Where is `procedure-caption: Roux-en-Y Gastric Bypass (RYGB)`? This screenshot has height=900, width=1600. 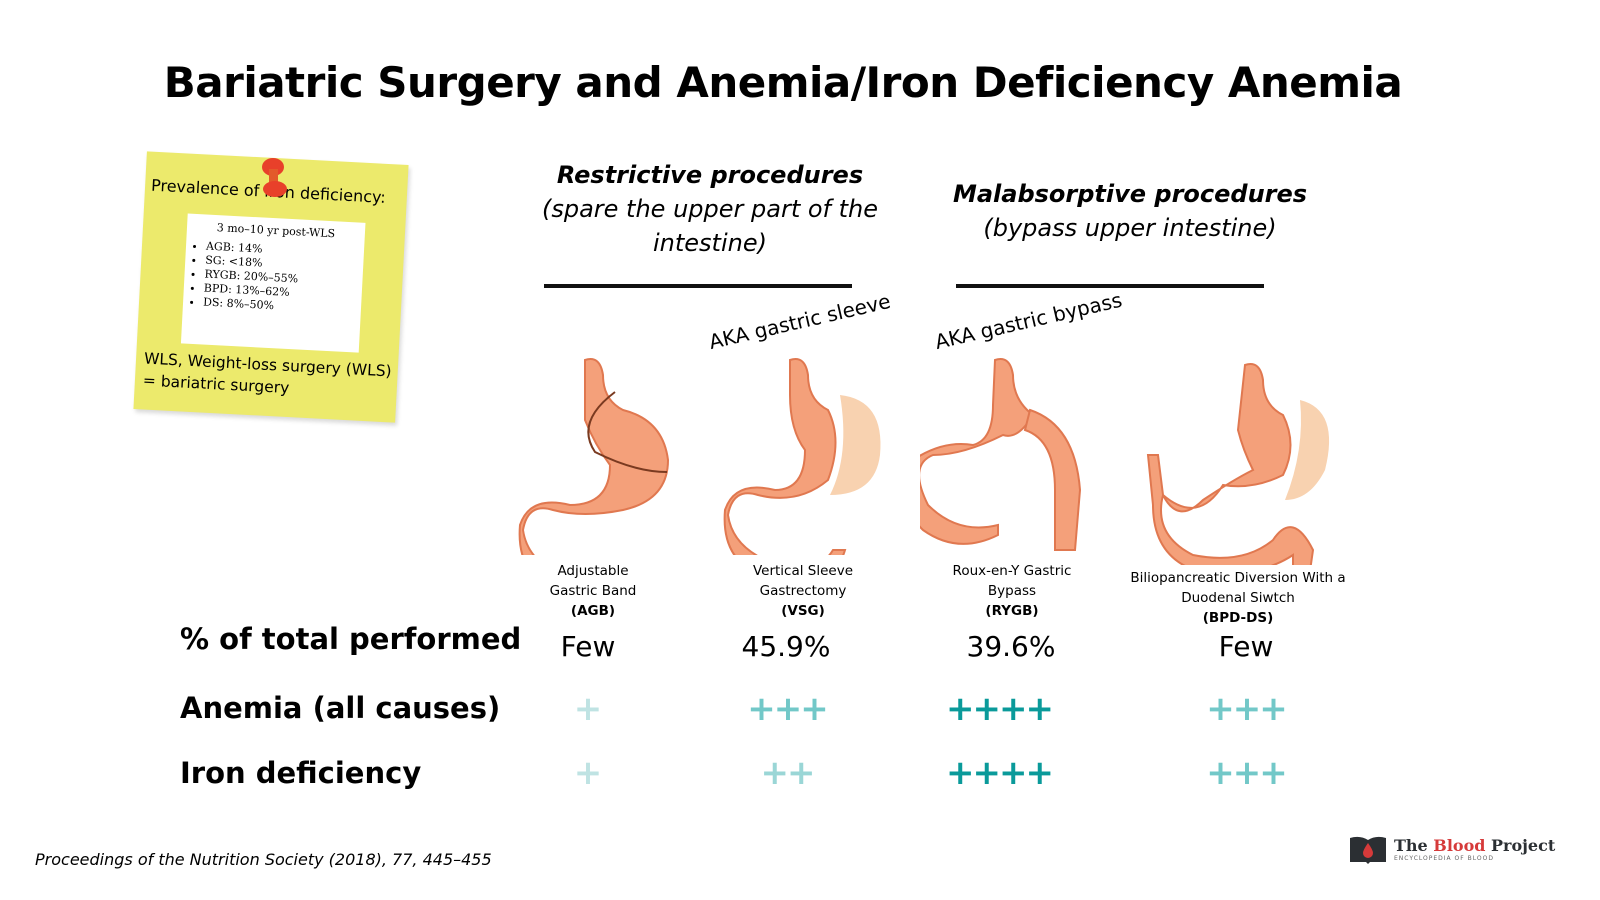
procedure-caption: Roux-en-Y Gastric Bypass (RYGB) is located at coordinates (1012, 591).